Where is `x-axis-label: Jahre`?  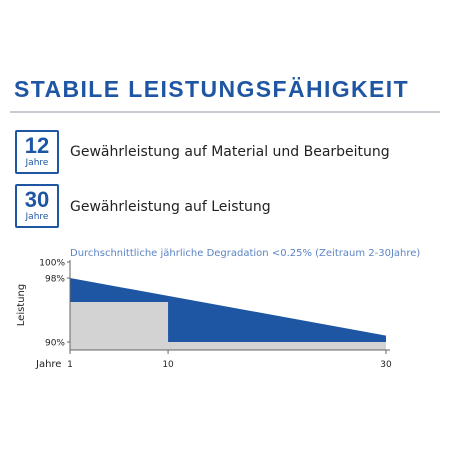 x-axis-label: Jahre is located at coordinates (48, 364).